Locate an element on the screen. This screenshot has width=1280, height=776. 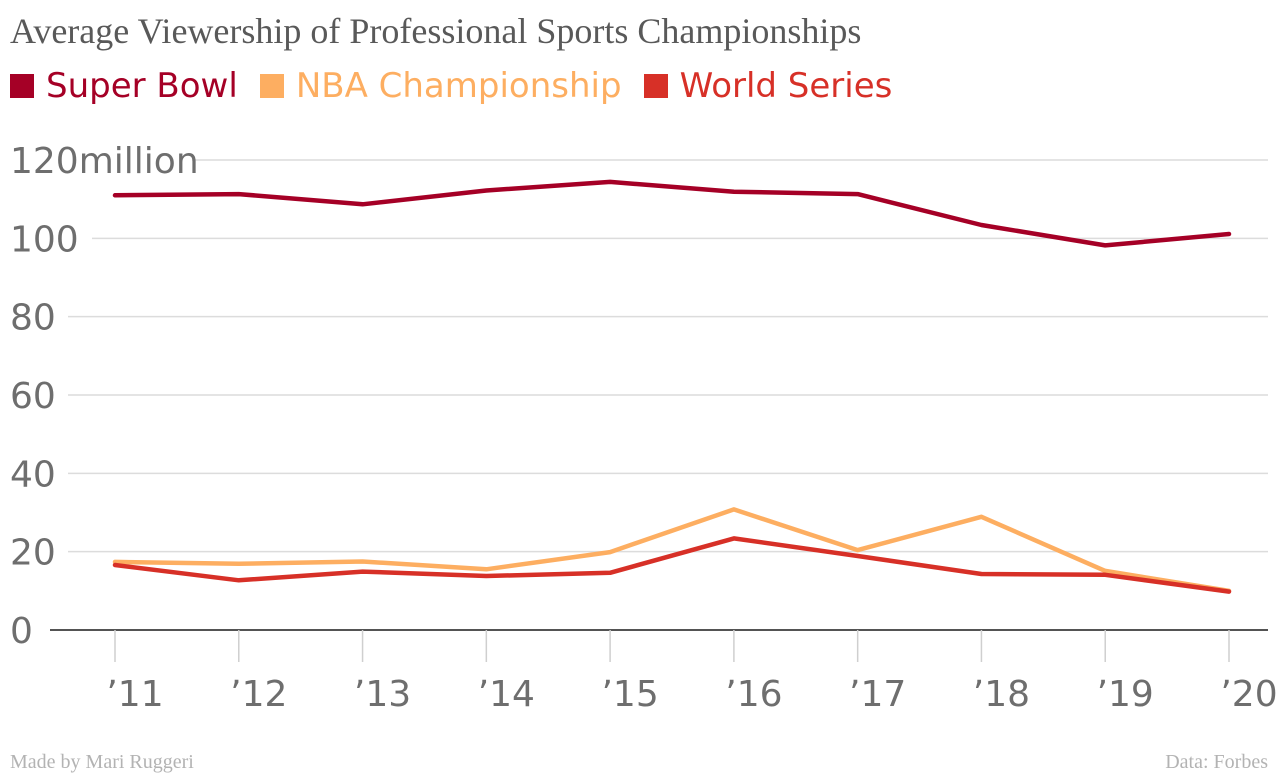
x-tick-label-13: ’13 is located at coordinates (382, 694).